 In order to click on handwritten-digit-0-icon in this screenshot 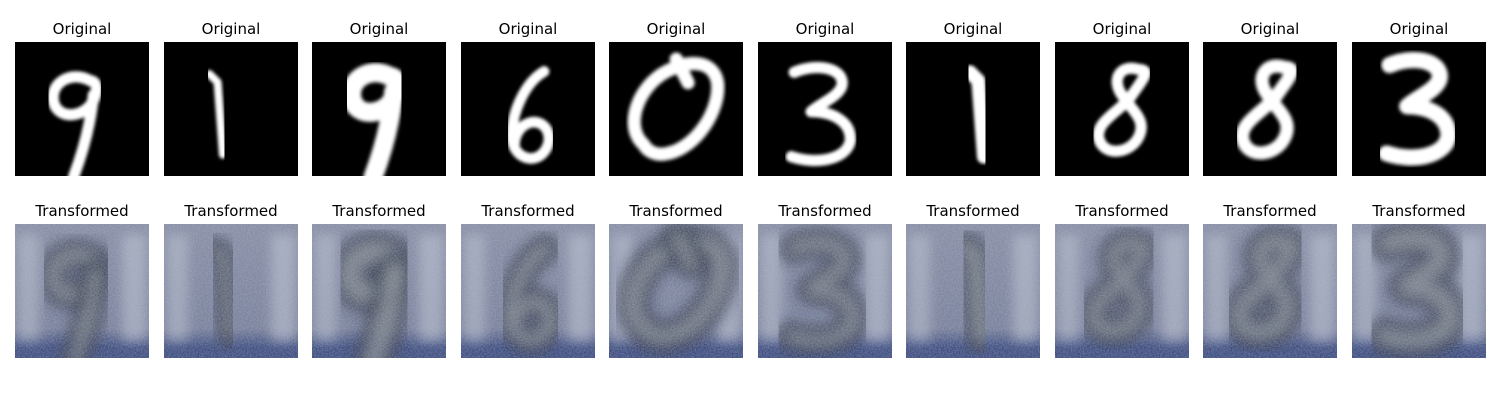, I will do `click(676, 109)`.